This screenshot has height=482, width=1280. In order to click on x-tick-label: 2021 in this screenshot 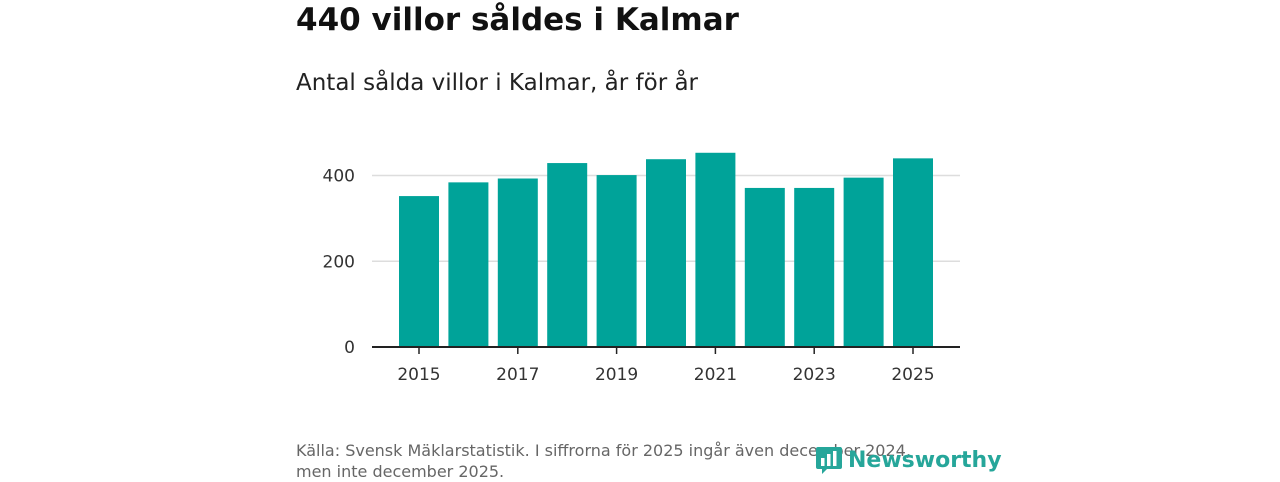, I will do `click(715, 375)`.